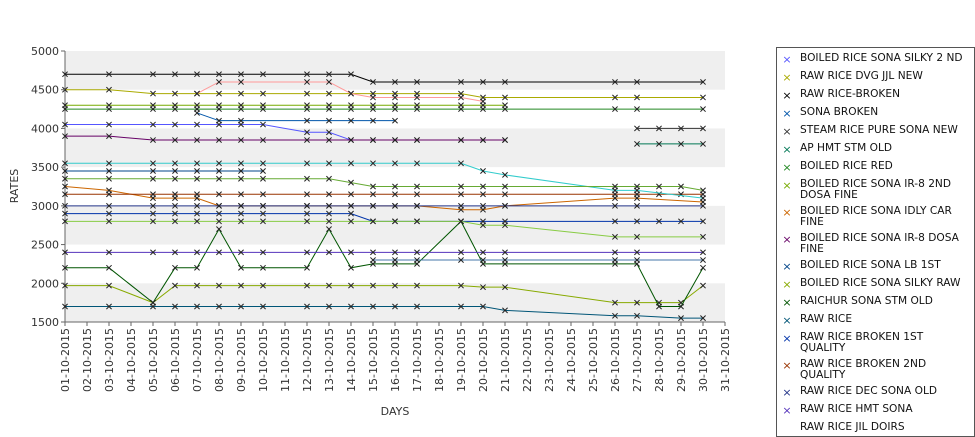 This screenshot has height=437, width=975. I want to click on legend-label: STEAM RICE PURE SONA NEW, so click(879, 130).